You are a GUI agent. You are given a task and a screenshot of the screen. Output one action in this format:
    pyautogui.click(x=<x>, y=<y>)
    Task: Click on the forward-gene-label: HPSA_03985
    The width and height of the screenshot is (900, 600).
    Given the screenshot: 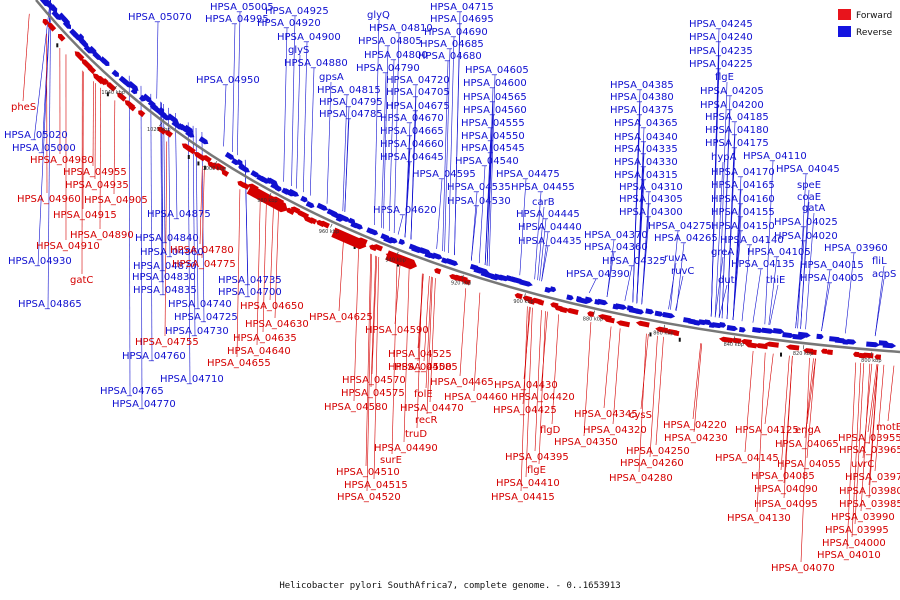 What is the action you would take?
    pyautogui.click(x=869, y=504)
    